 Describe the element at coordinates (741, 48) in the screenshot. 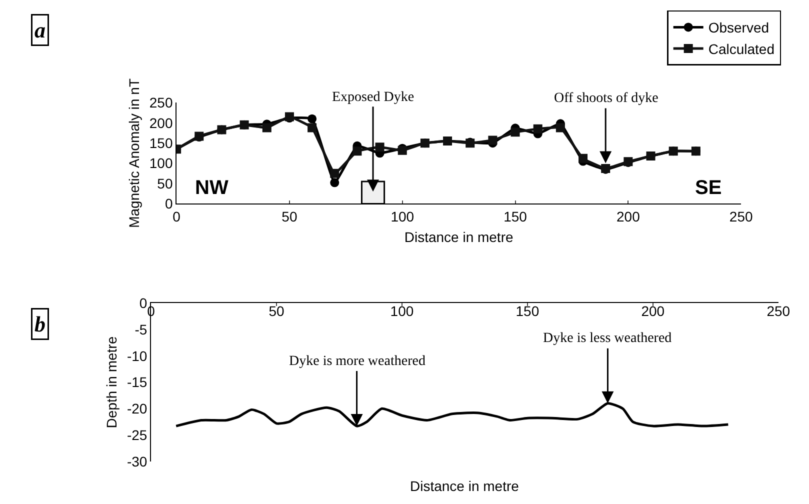

I see `legend-label: Calculated` at that location.